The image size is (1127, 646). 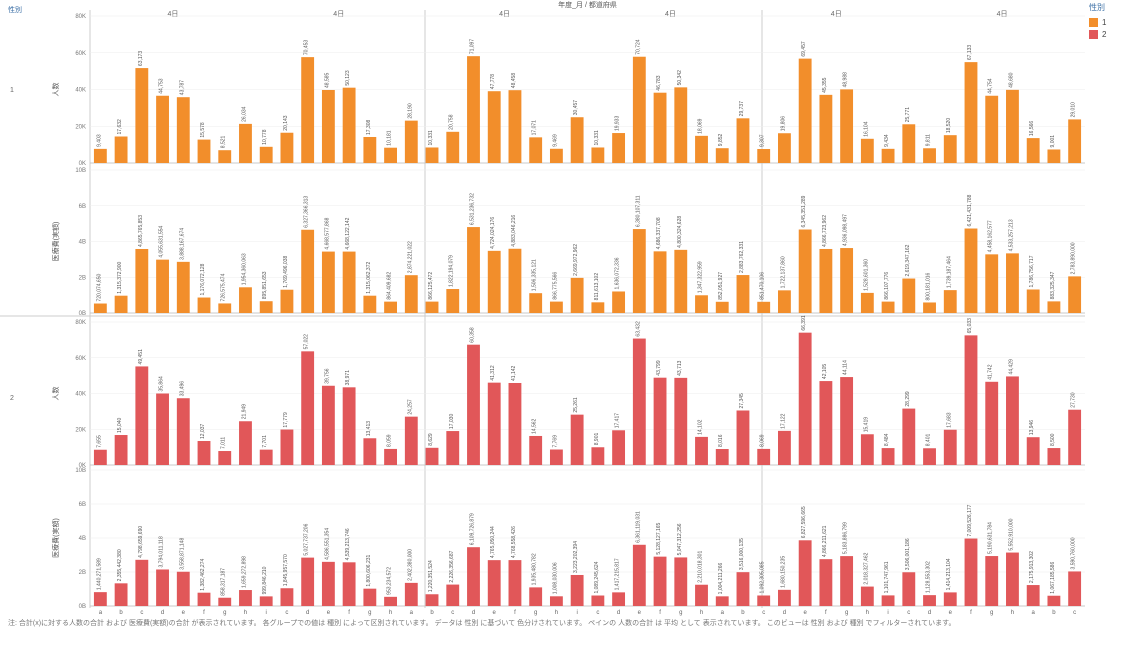 I want to click on data-label: 1,128,553,302, so click(x=929, y=577).